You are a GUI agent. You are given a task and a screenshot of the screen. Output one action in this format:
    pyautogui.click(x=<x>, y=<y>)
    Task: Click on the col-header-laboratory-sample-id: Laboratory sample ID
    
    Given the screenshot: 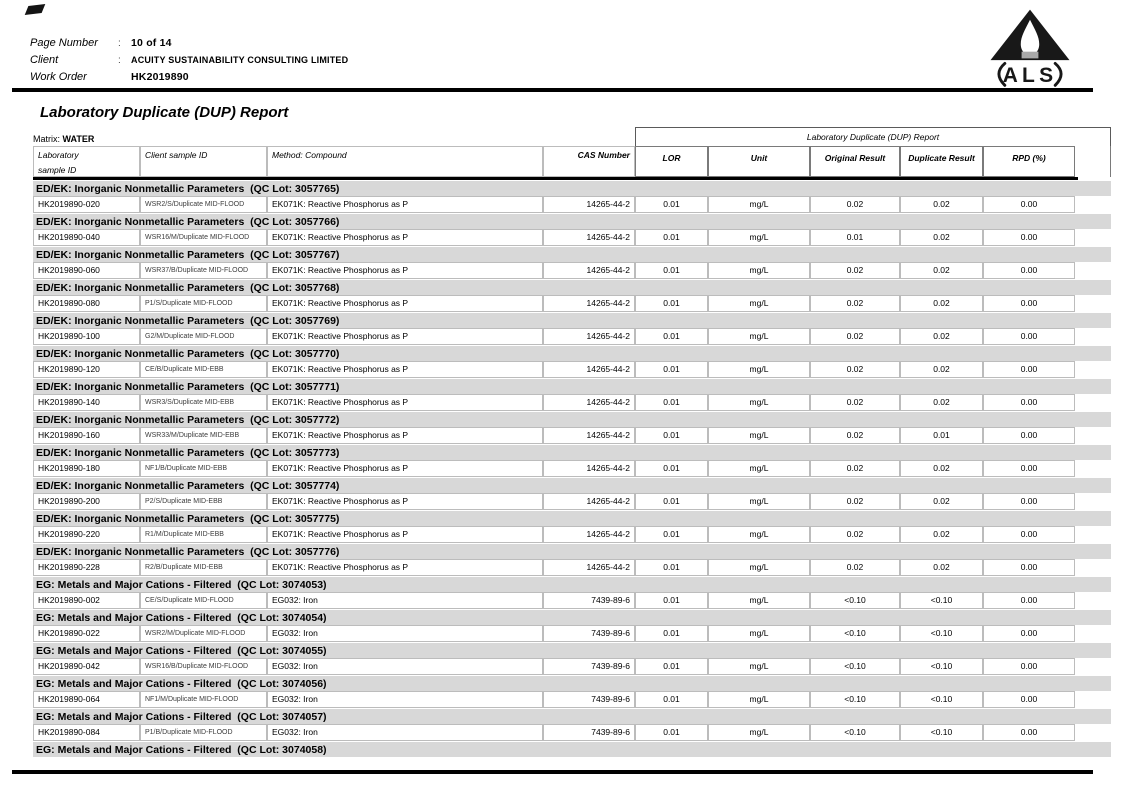 What is the action you would take?
    pyautogui.click(x=86, y=161)
    